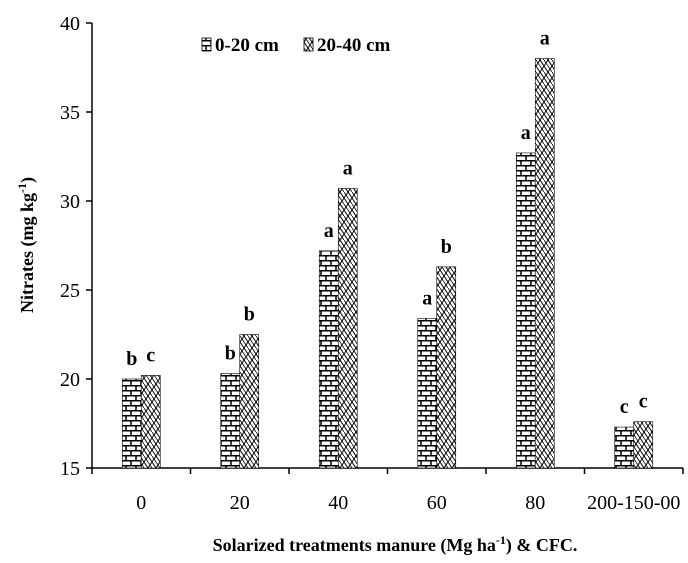 This screenshot has width=688, height=563. Describe the element at coordinates (501, 540) in the screenshot. I see `x-axis-title-sup: -1` at that location.